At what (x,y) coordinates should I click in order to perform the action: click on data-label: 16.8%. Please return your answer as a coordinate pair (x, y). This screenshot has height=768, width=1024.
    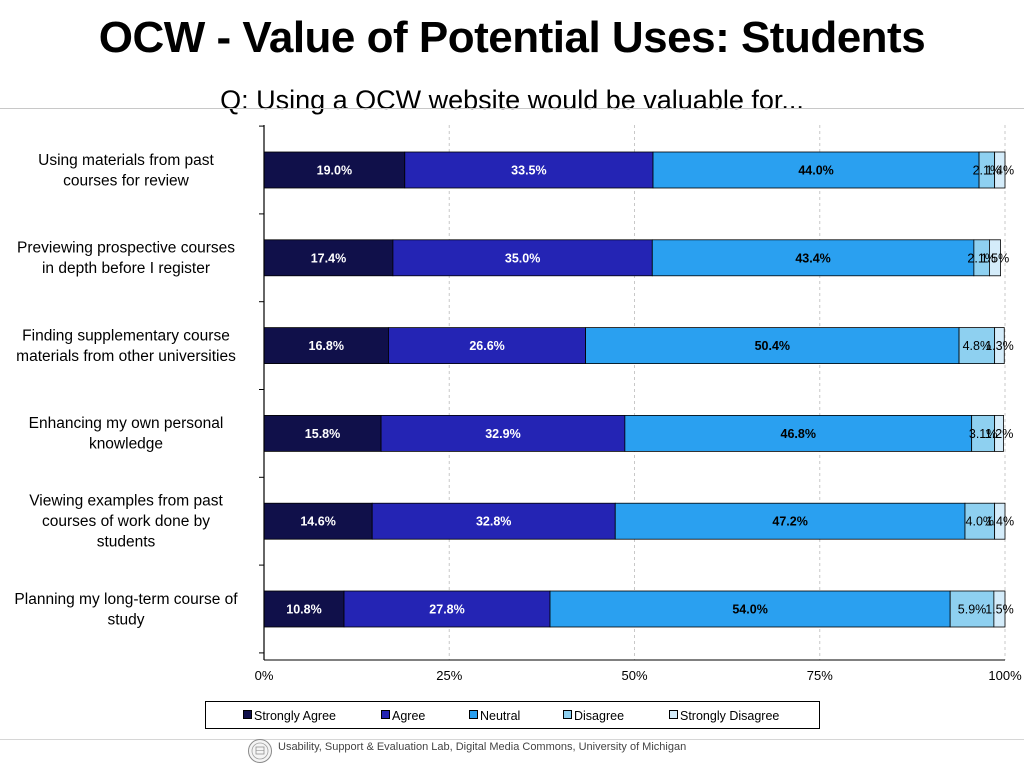
    Looking at the image, I should click on (326, 346).